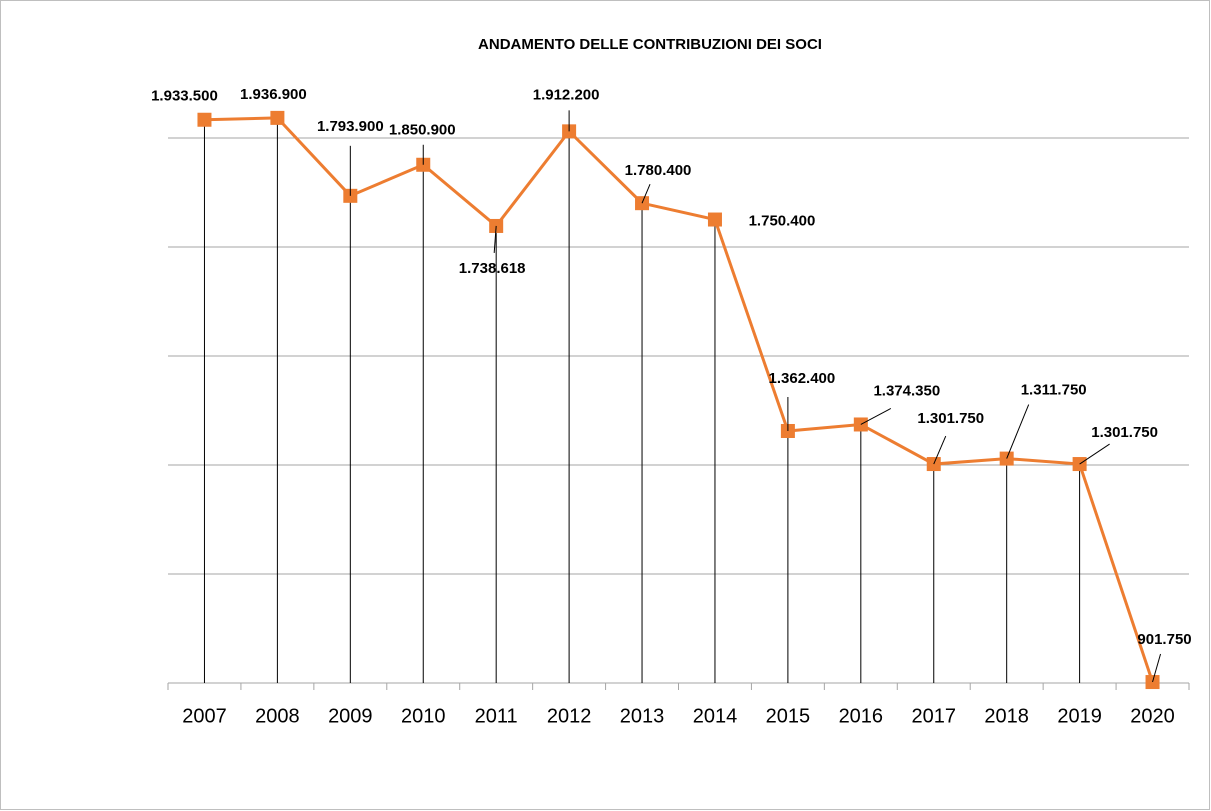  I want to click on x-tick-label: 2016, so click(861, 716).